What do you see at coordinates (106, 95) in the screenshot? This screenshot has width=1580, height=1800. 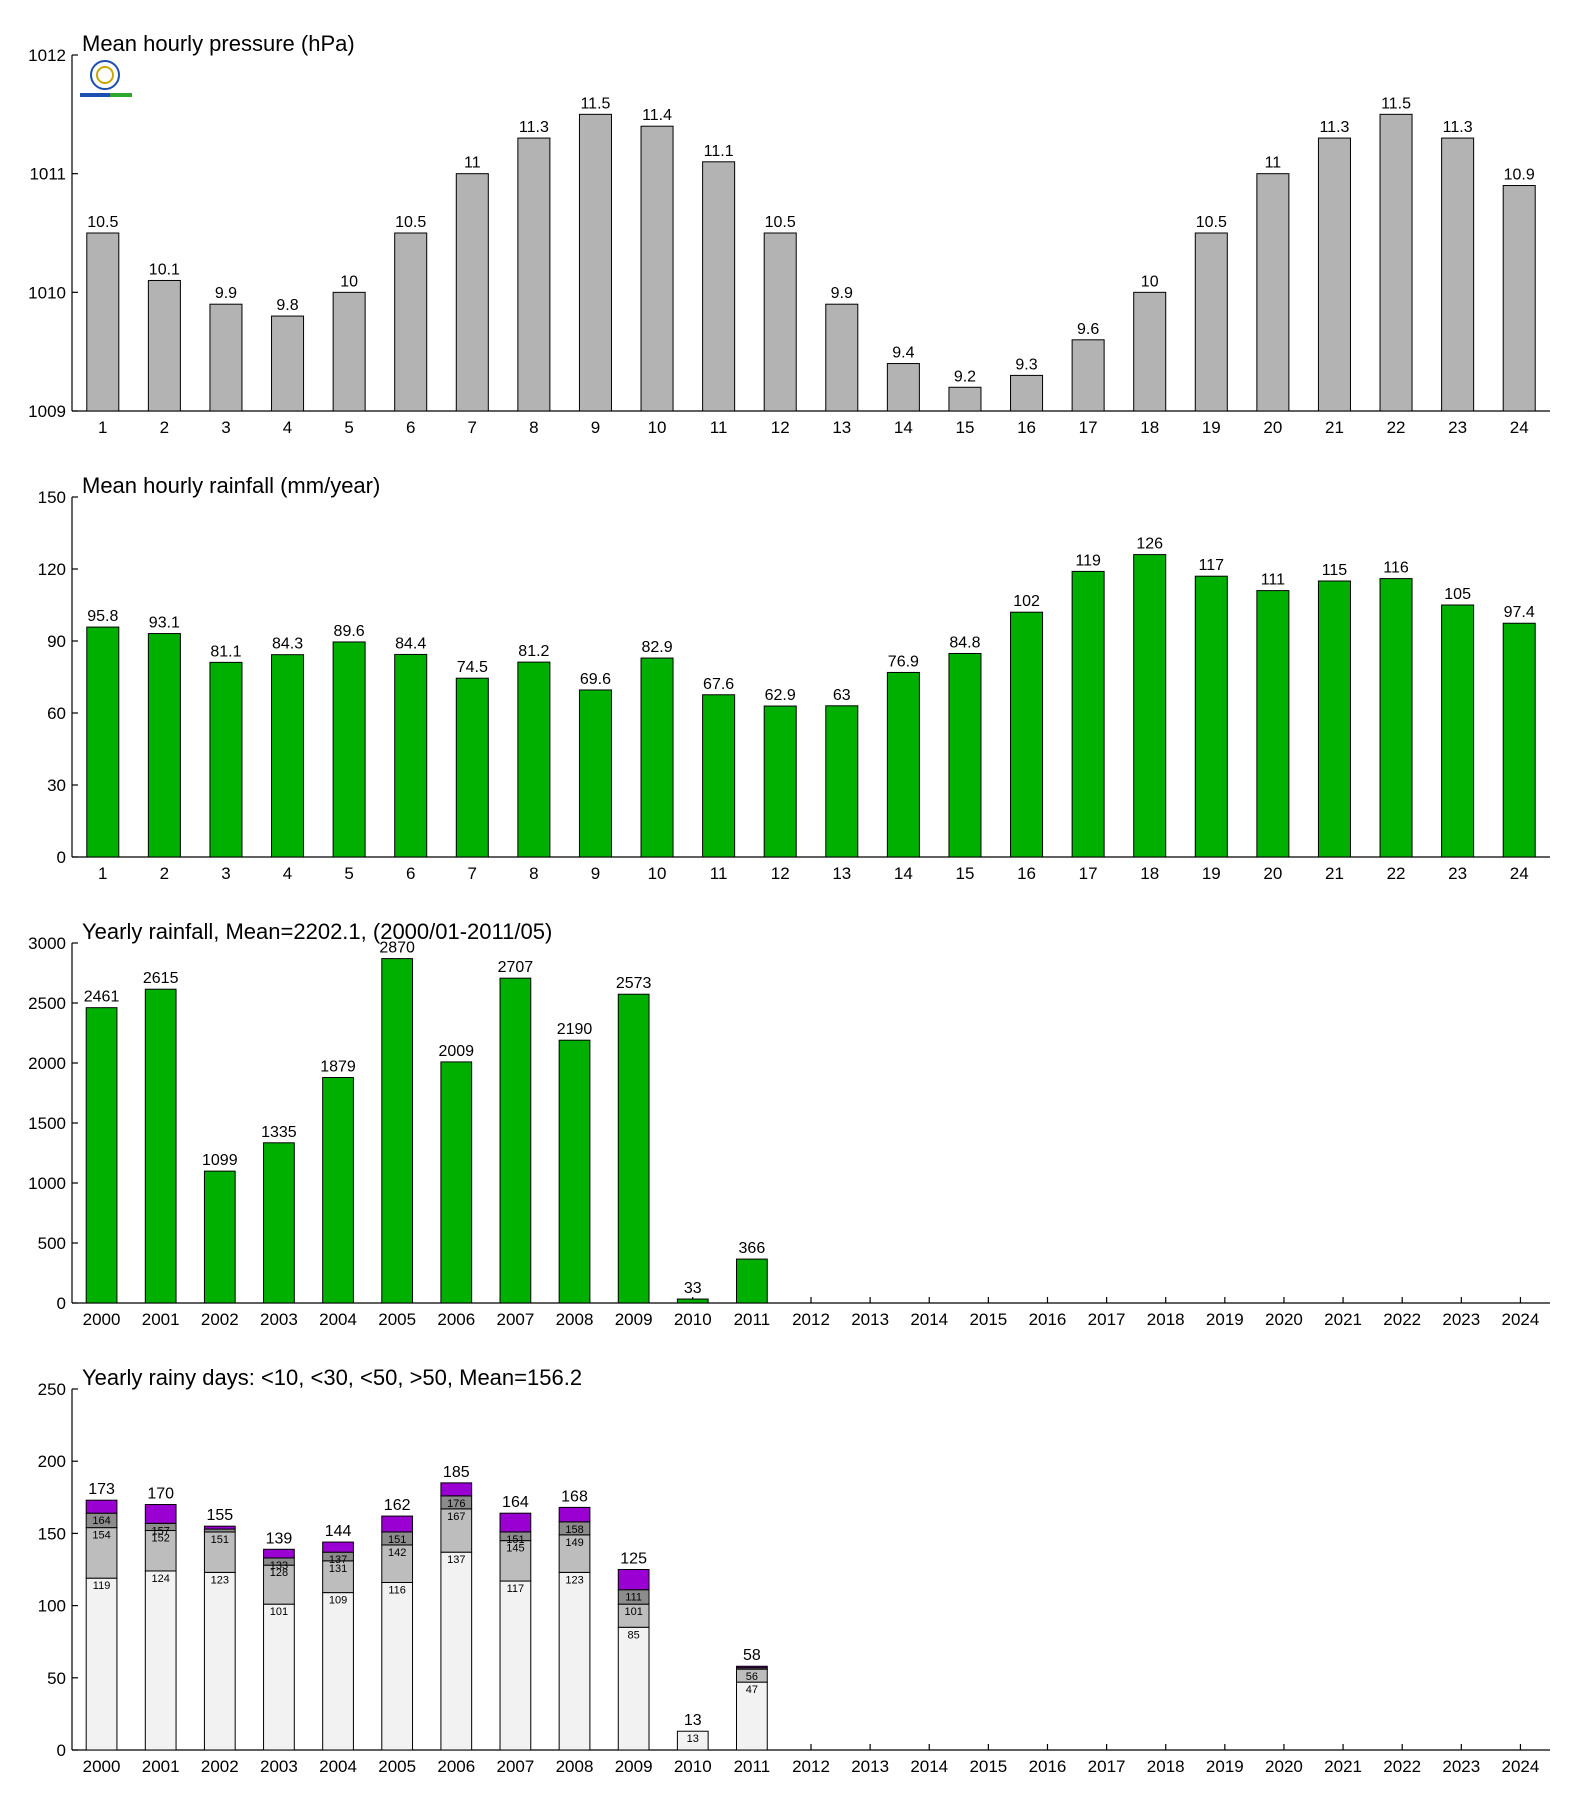 I see `logo-bar` at bounding box center [106, 95].